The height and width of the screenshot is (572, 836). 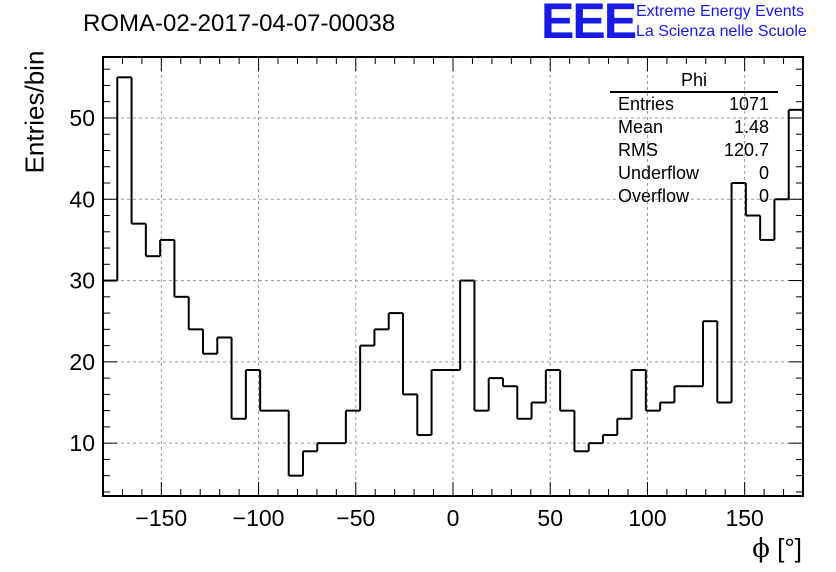 I want to click on y-tick-label: 40, so click(x=82, y=199).